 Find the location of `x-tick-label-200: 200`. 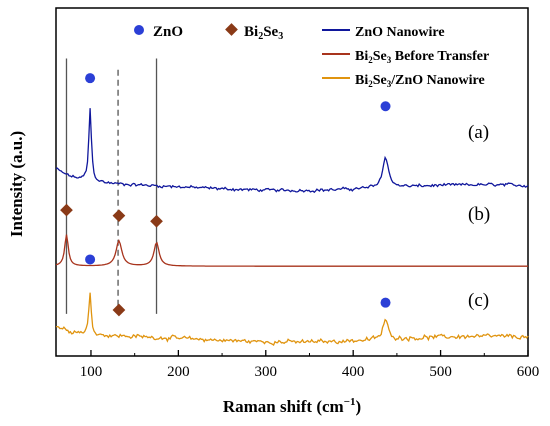

x-tick-label-200: 200 is located at coordinates (178, 372).